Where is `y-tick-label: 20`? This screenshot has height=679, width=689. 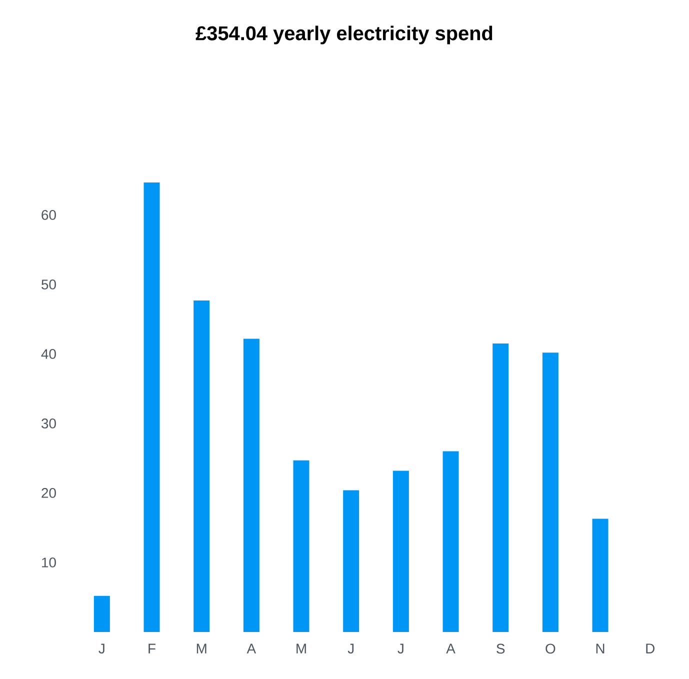
y-tick-label: 20 is located at coordinates (49, 493).